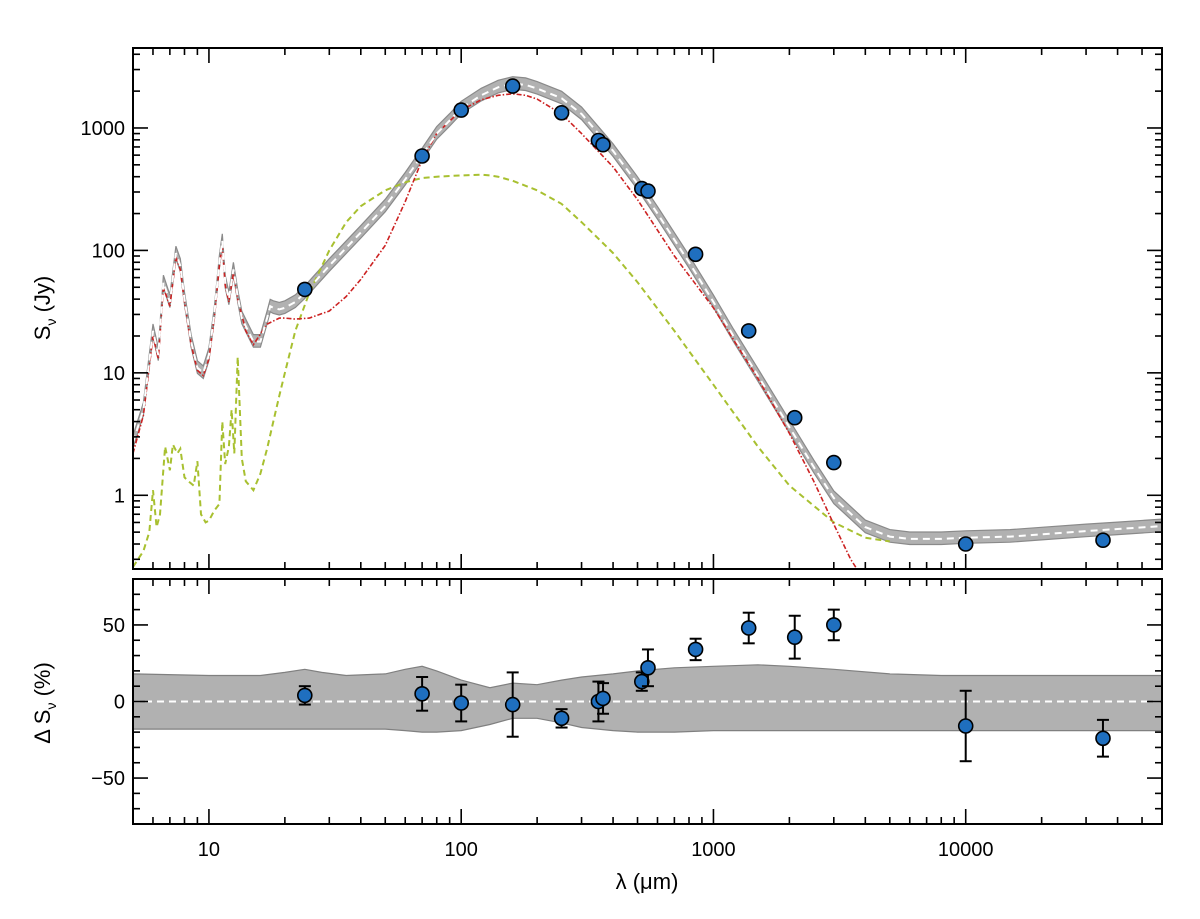  Describe the element at coordinates (44, 703) in the screenshot. I see `residual-y-axis-title: Δ Sν (%)` at that location.